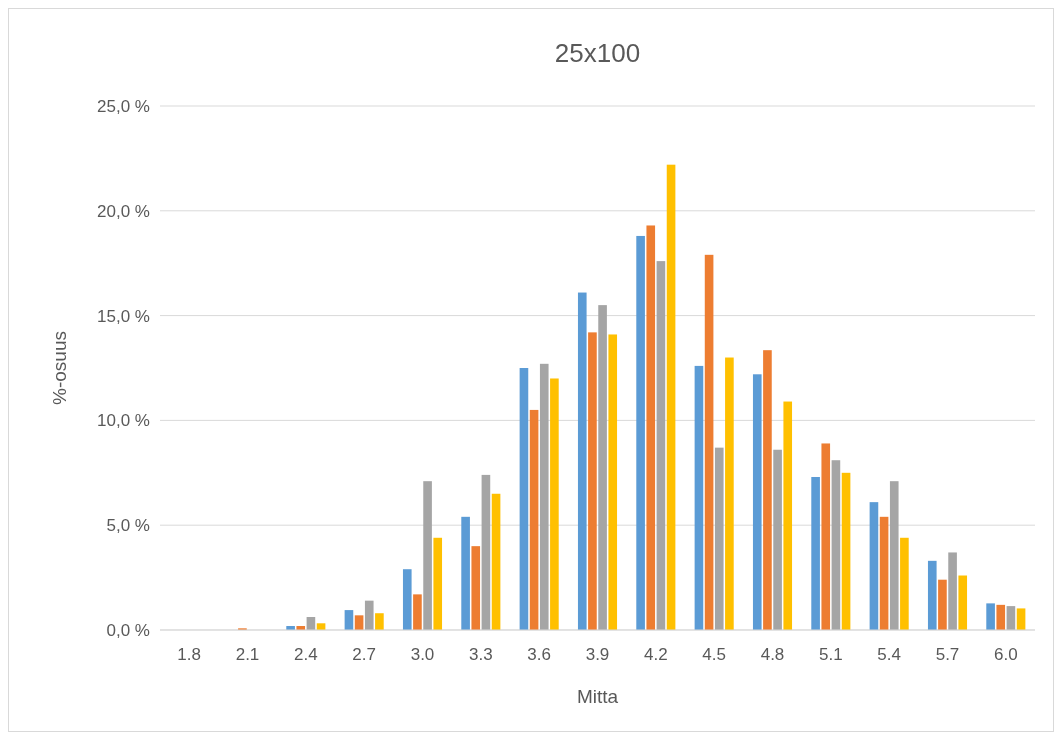 Image resolution: width=1062 pixels, height=740 pixels. I want to click on x-tick-label: 4.8, so click(772, 654).